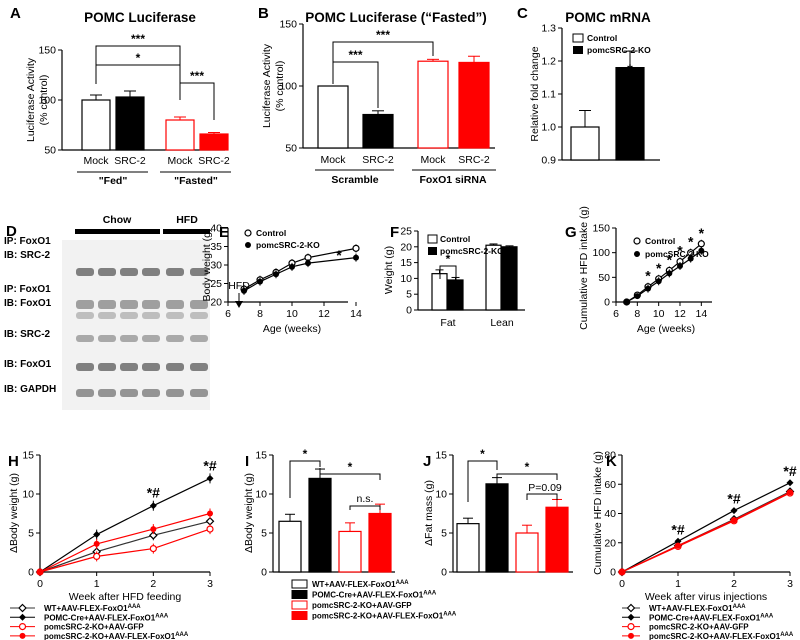 The width and height of the screenshot is (800, 640). Describe the element at coordinates (396, 17) in the screenshot. I see `panel-b-title: POMC Luciferase (“Fasted”)` at that location.